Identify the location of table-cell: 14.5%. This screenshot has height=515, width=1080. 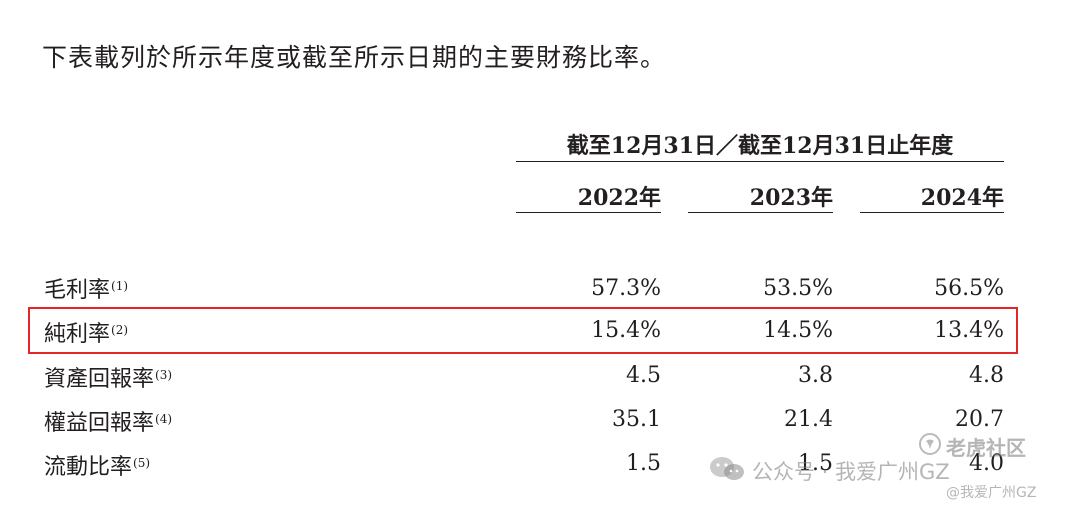
(798, 330).